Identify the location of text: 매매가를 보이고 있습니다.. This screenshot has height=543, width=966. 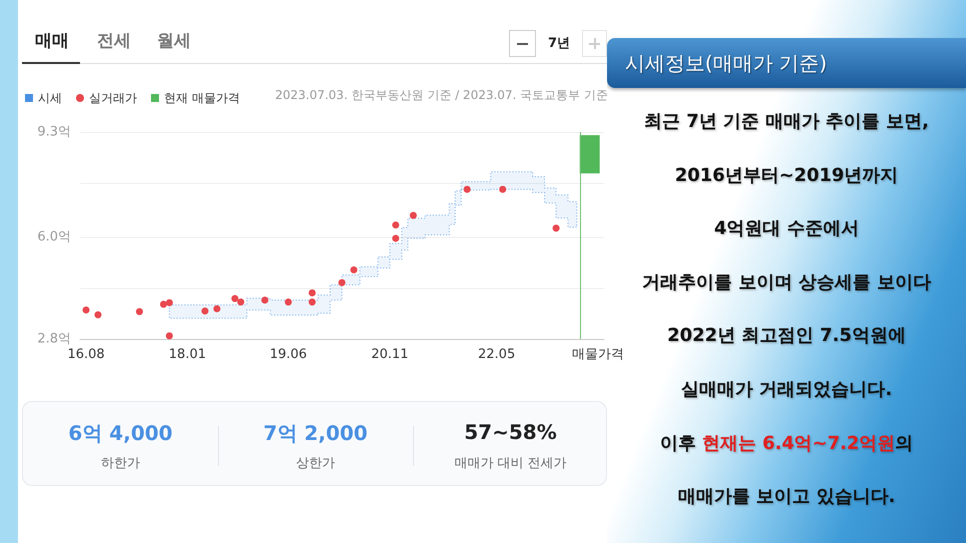
(787, 497).